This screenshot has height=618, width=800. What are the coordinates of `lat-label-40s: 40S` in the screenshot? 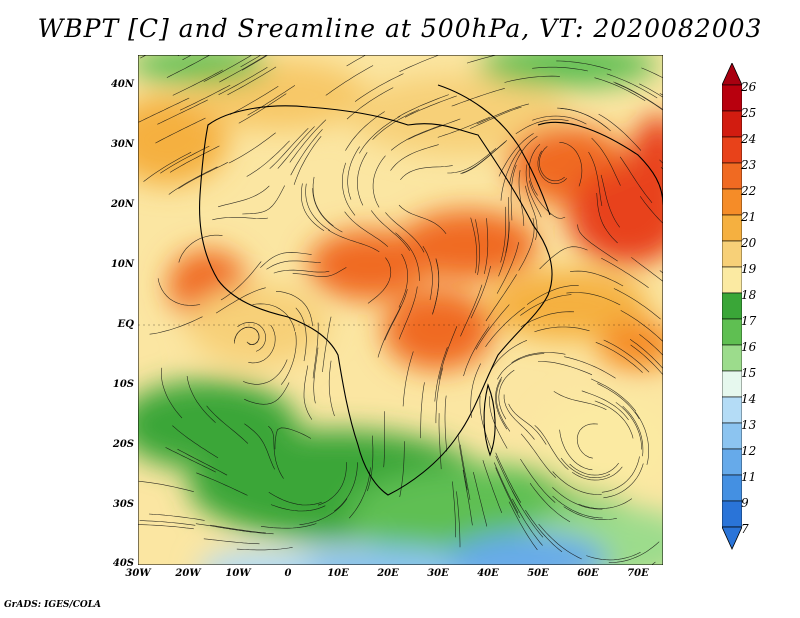 It's located at (123, 563).